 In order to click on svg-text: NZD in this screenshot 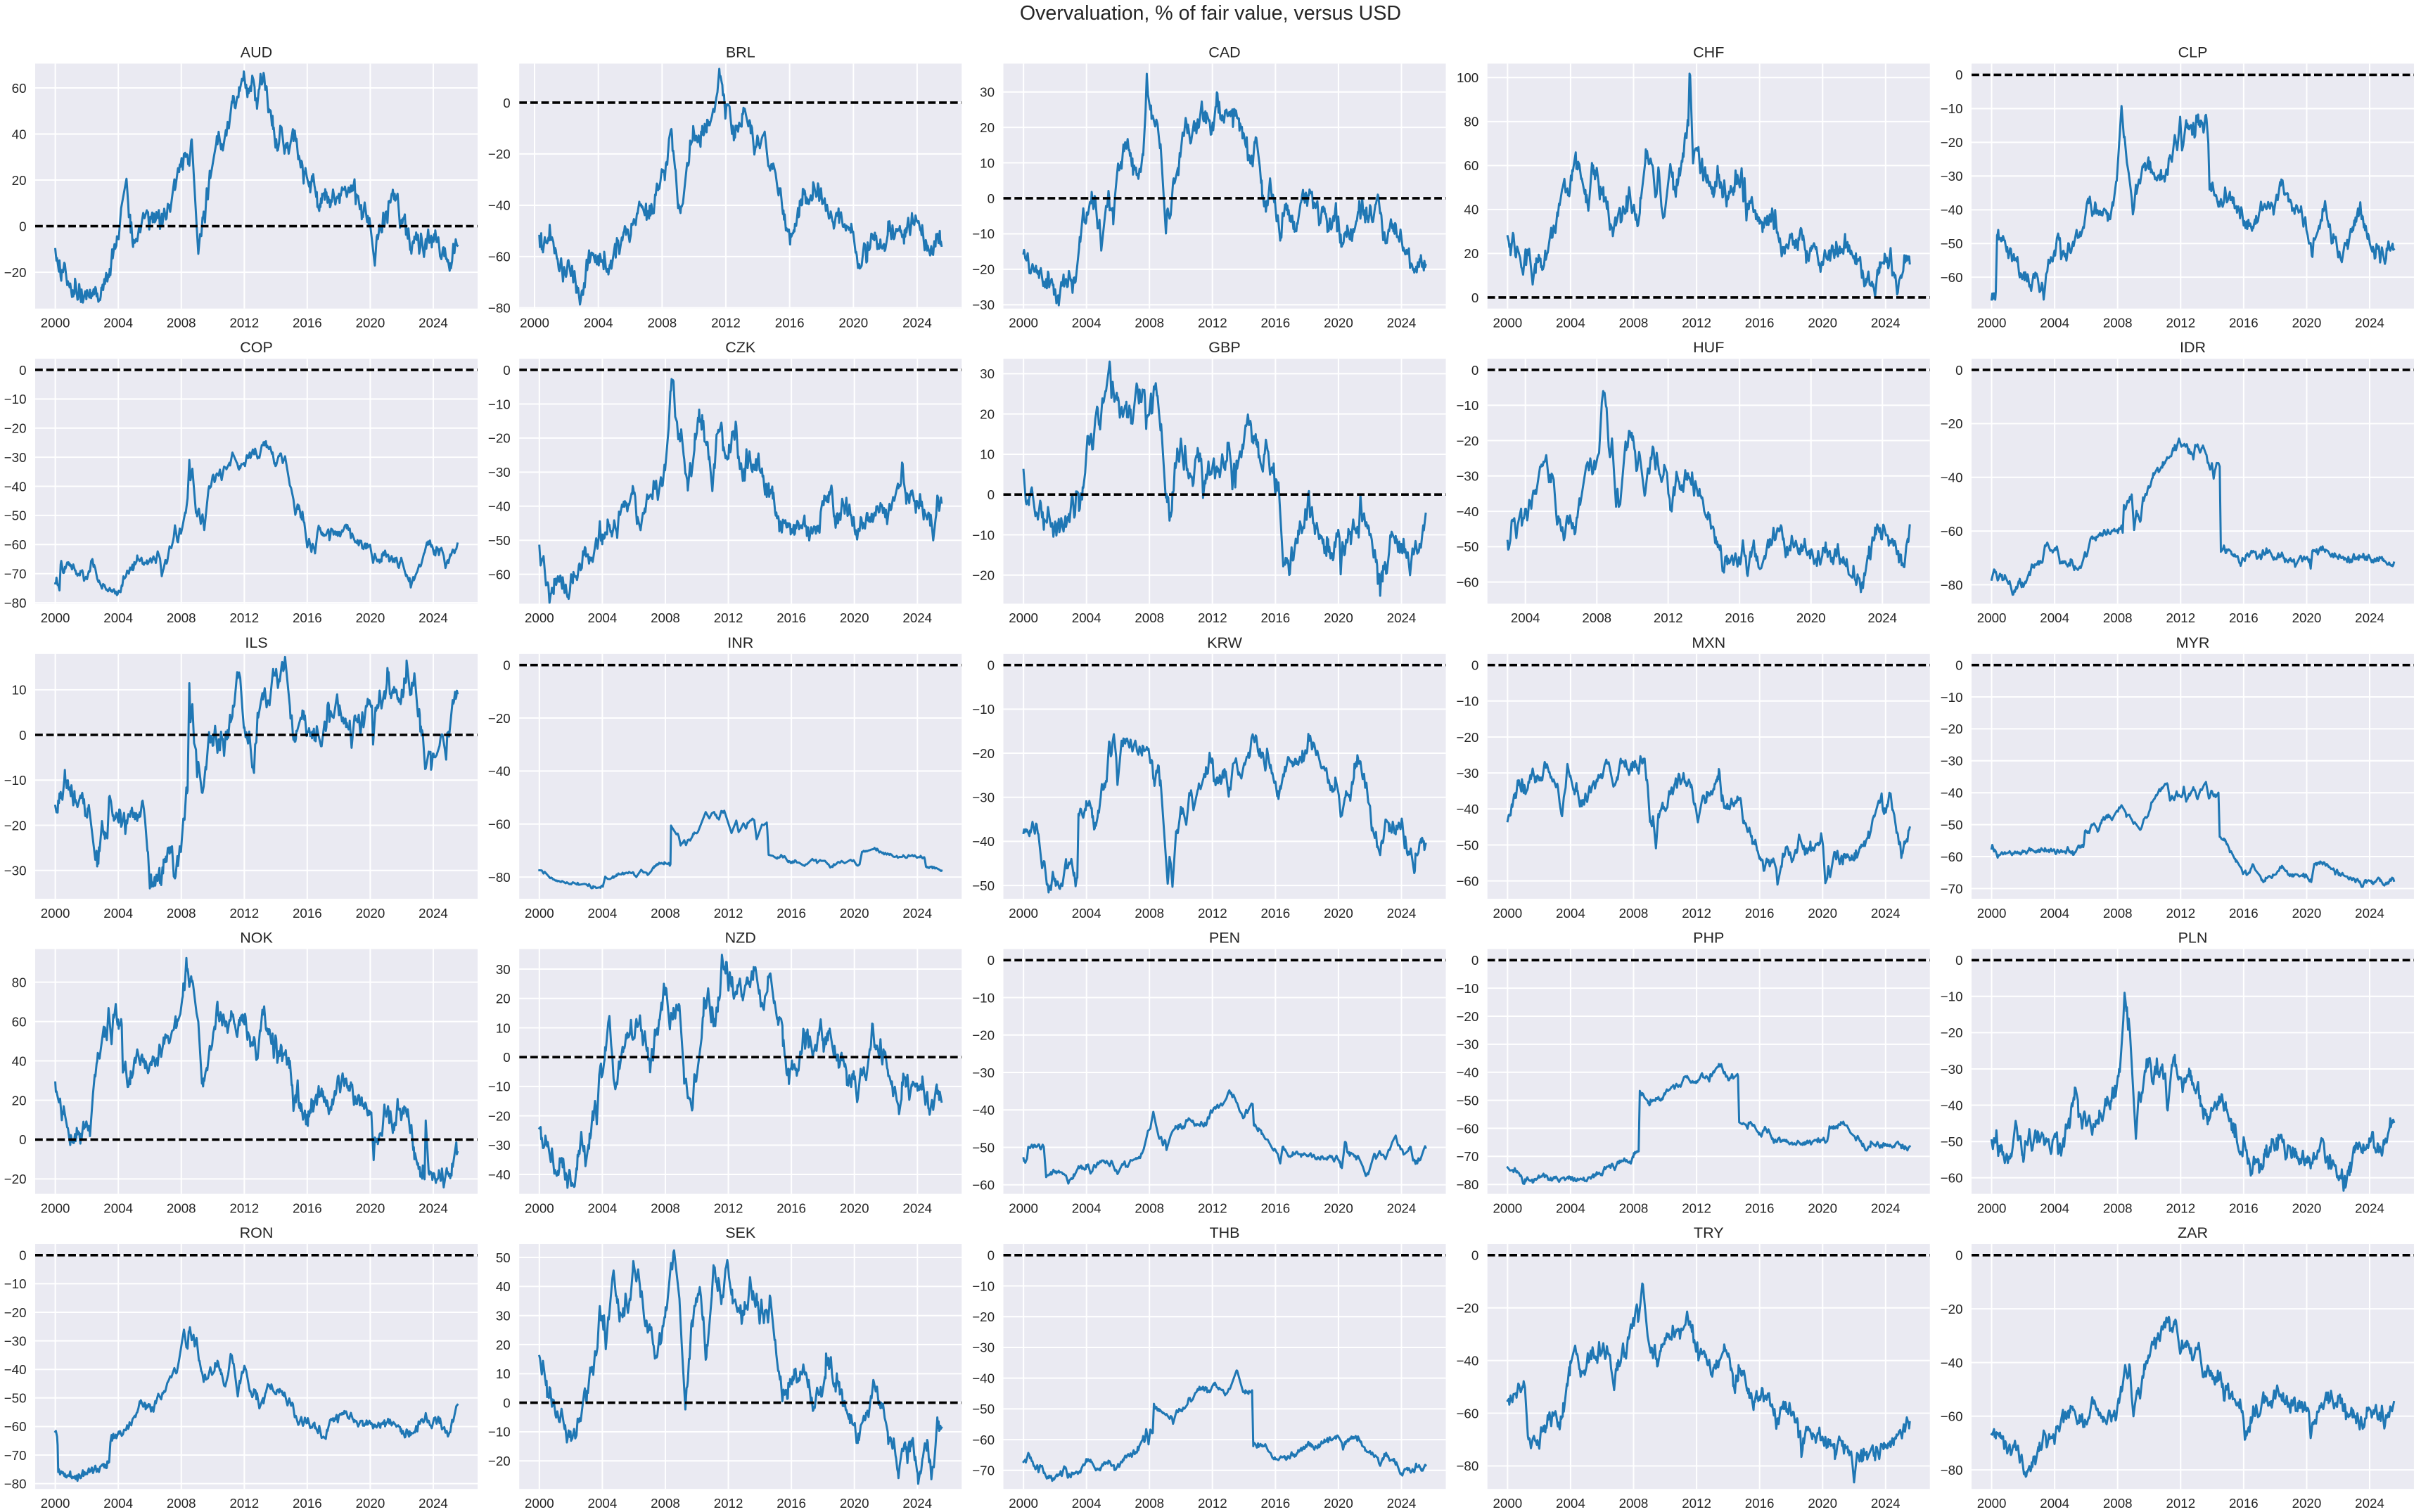, I will do `click(740, 937)`.